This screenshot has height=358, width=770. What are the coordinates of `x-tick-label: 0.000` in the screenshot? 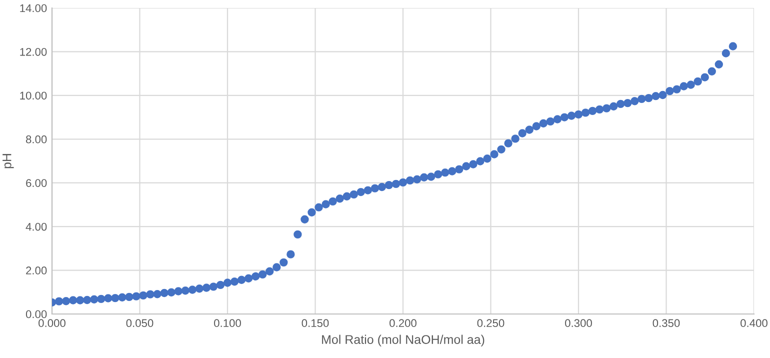 It's located at (52, 323).